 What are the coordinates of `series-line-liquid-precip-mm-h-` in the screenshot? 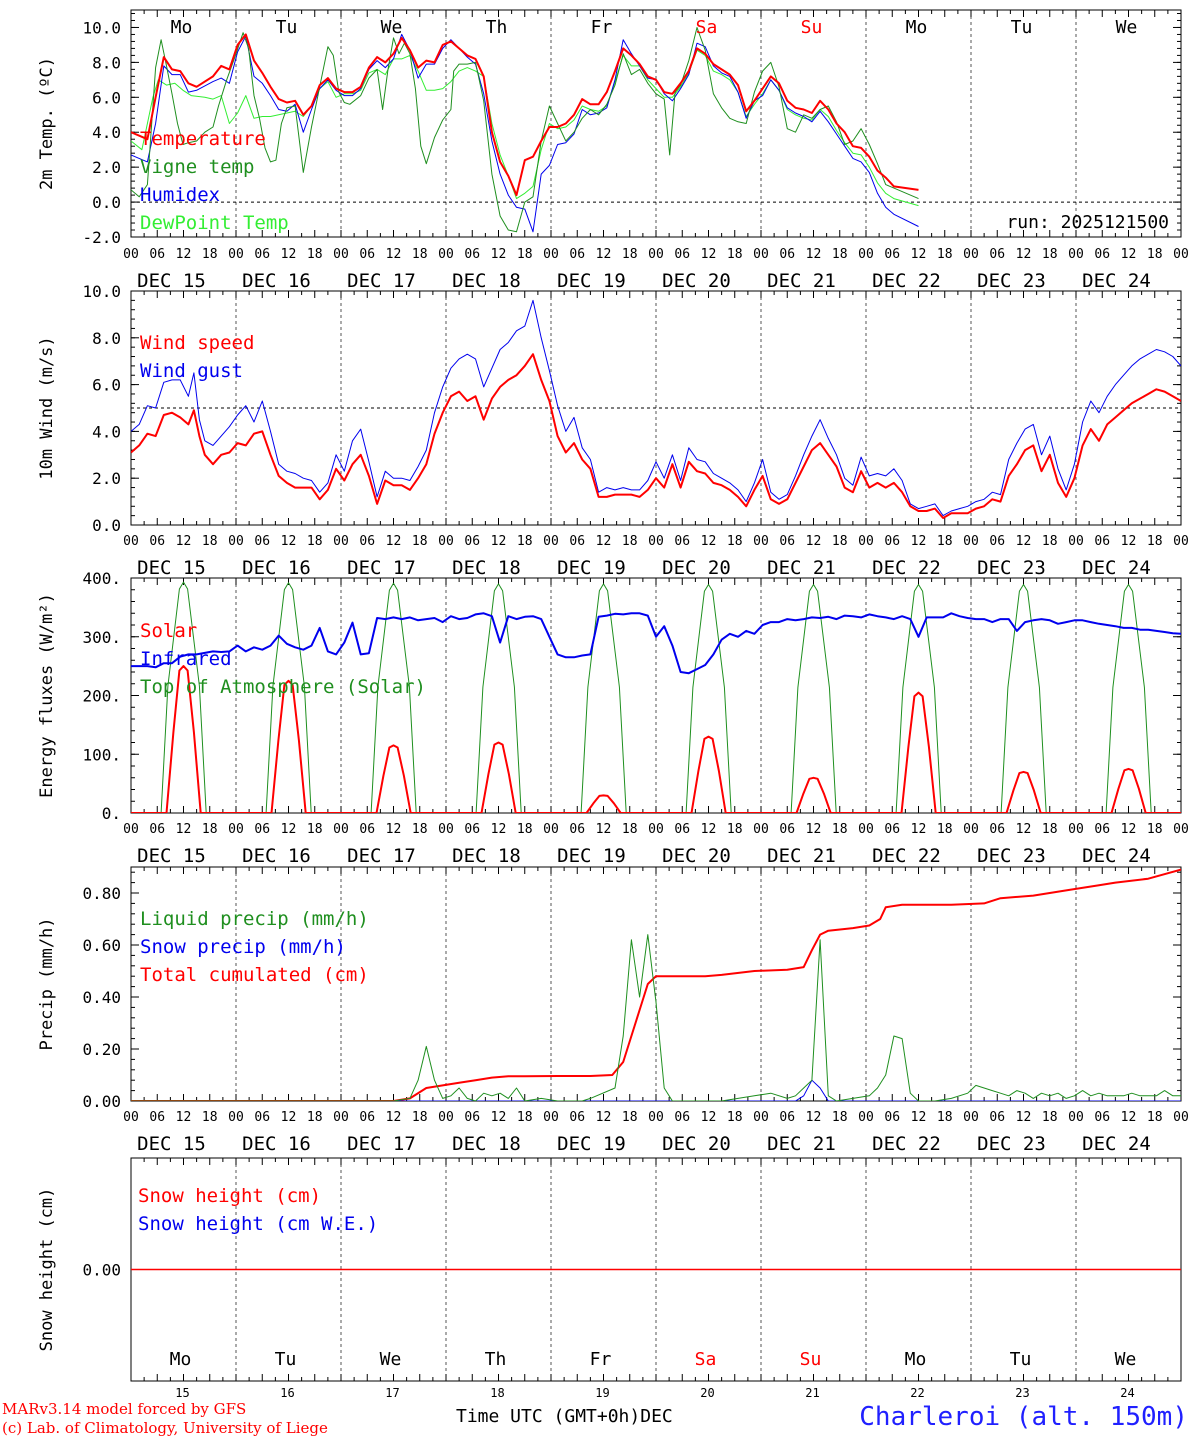 It's located at (656, 1017).